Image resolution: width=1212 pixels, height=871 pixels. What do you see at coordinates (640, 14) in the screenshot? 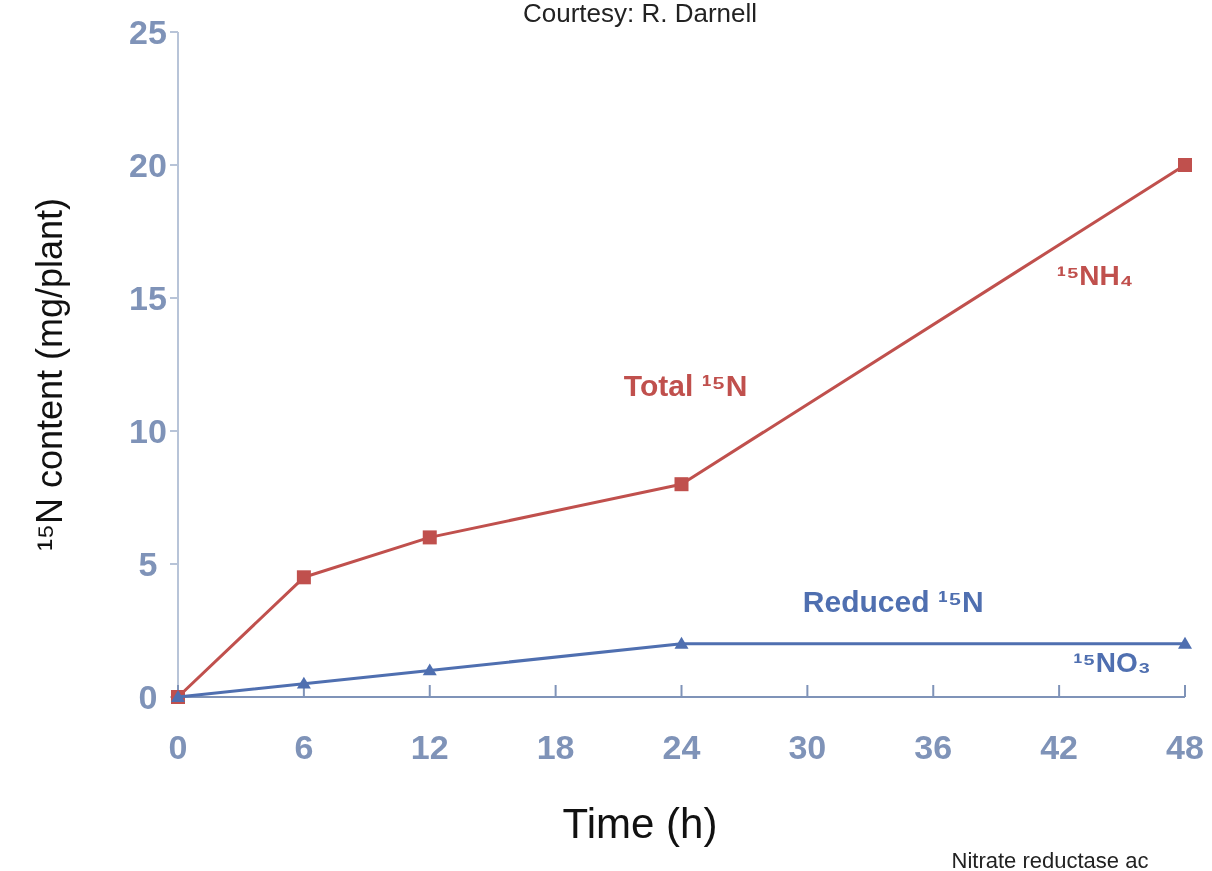
I see `text: Courtesy: R. Darnell` at bounding box center [640, 14].